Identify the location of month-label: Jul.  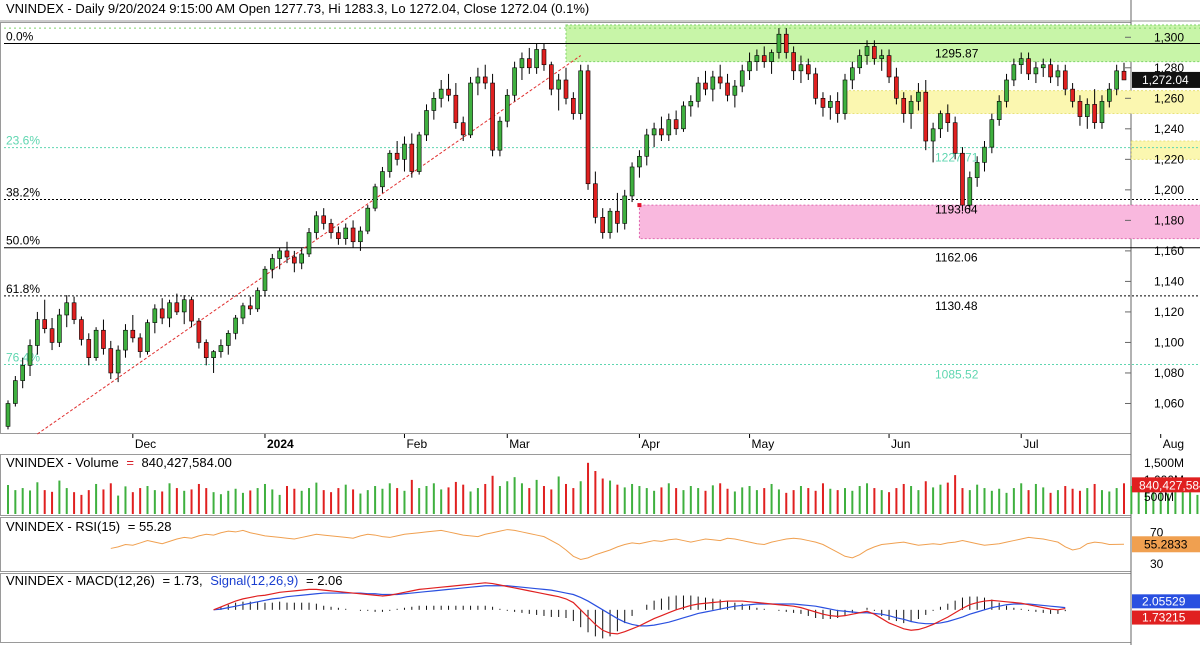
(1030, 444).